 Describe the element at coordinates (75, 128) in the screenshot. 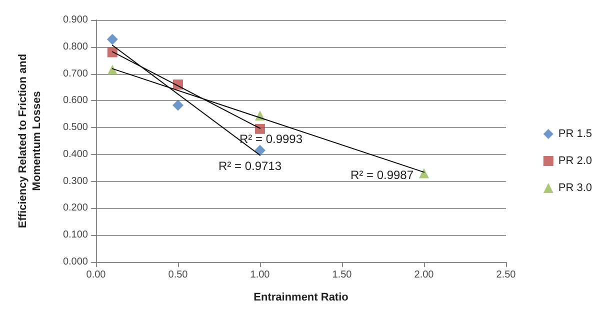

I see `y-tick-label: 0.500` at that location.